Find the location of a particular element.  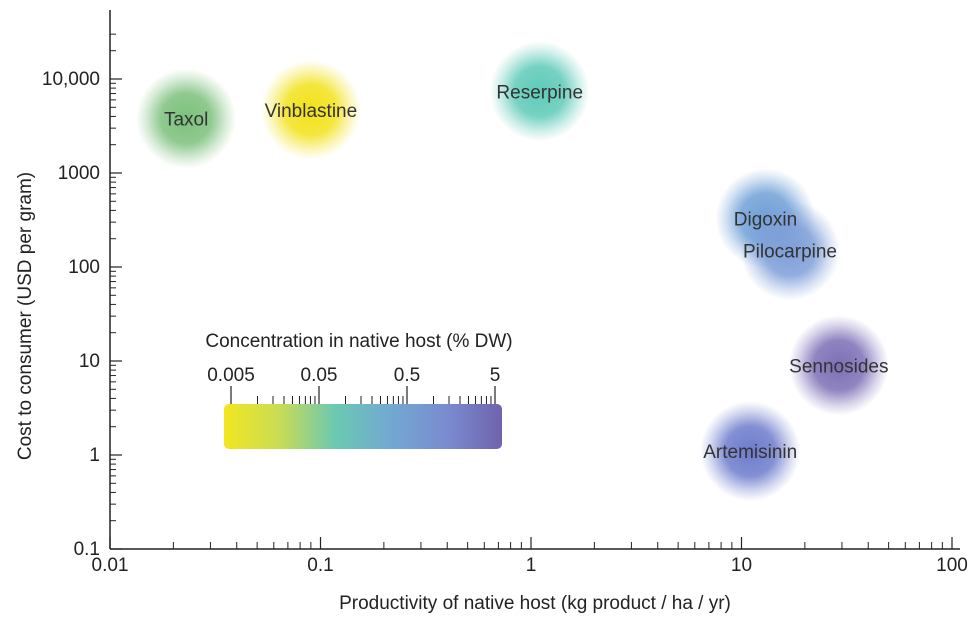

x-axis-ticks: 0.01 0.1 1 10 100 is located at coordinates (530, 556).